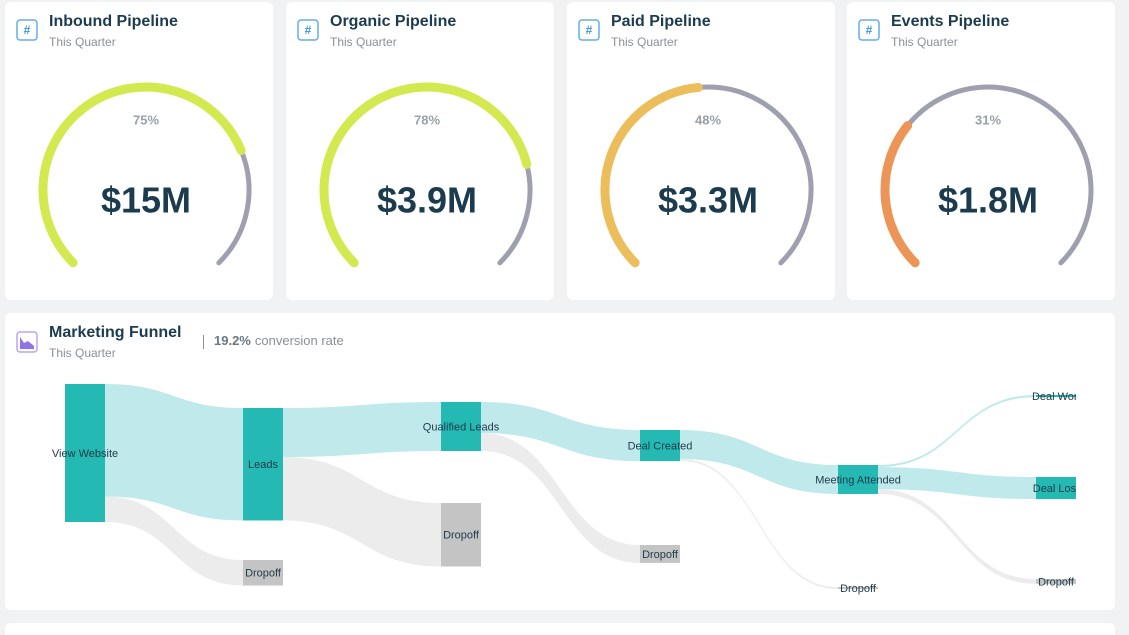 Image resolution: width=1129 pixels, height=635 pixels. I want to click on gauge-value: $15M, so click(146, 200).